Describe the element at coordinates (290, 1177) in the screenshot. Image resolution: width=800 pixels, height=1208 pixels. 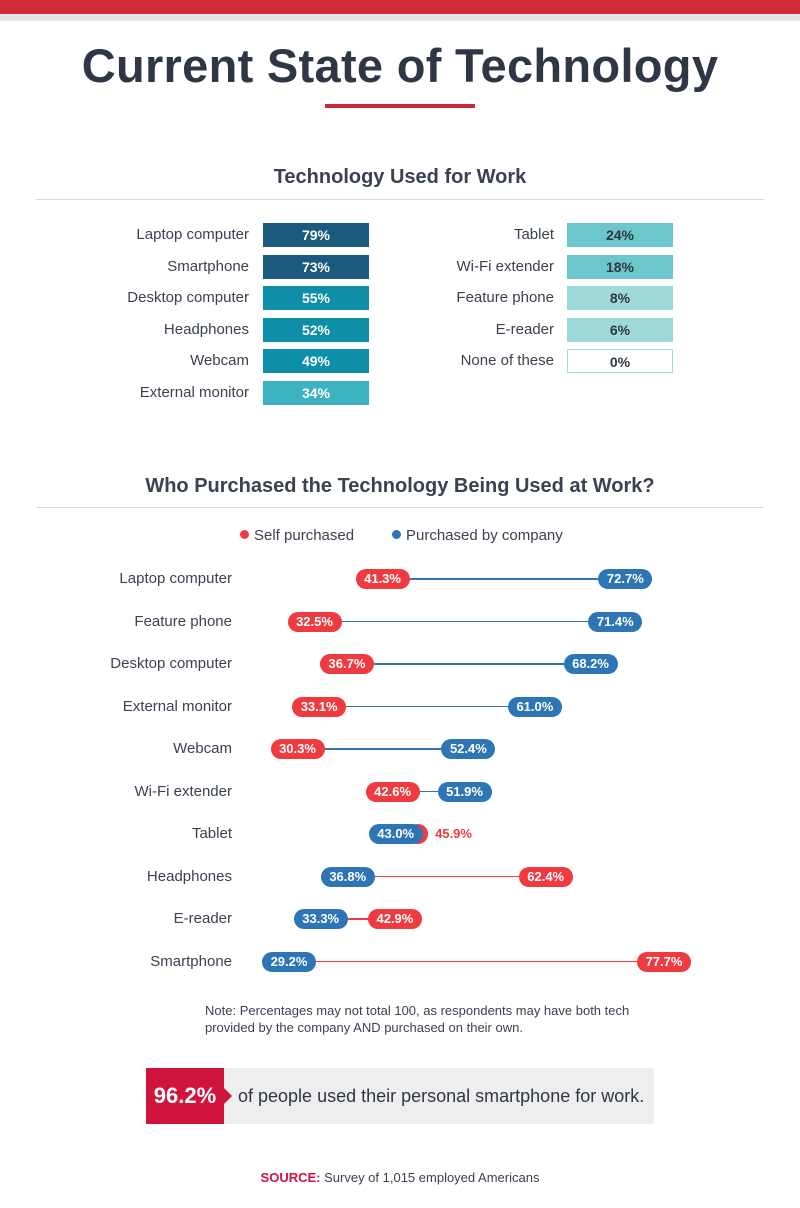
I see `source-label: SOURCE:` at that location.